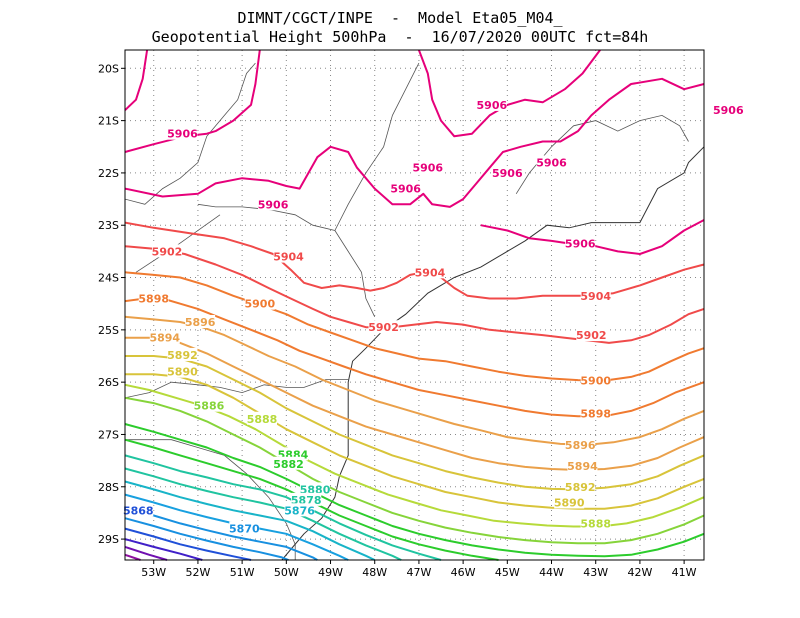 The height and width of the screenshot is (618, 800). What do you see at coordinates (286, 572) in the screenshot?
I see `x-tick-label: 50W` at bounding box center [286, 572].